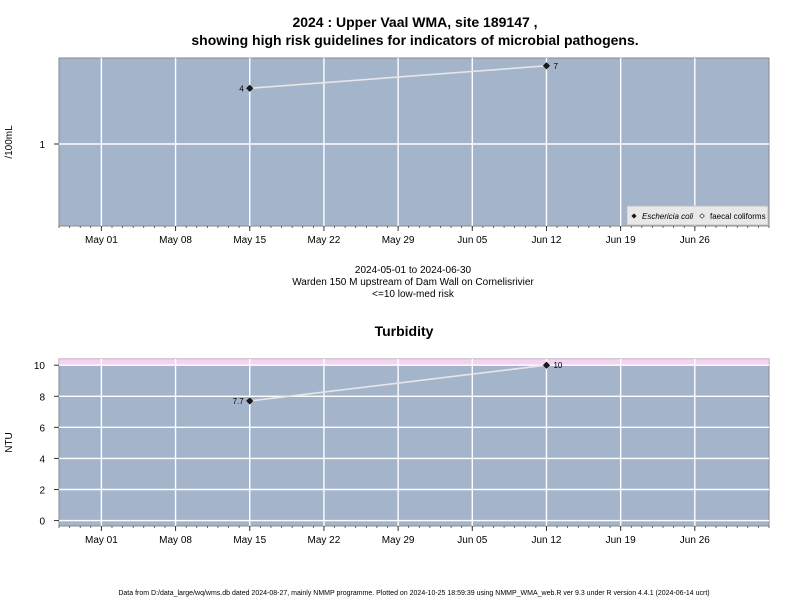 The height and width of the screenshot is (600, 800). Describe the element at coordinates (42, 522) in the screenshot. I see `y-tick-label: 0` at that location.